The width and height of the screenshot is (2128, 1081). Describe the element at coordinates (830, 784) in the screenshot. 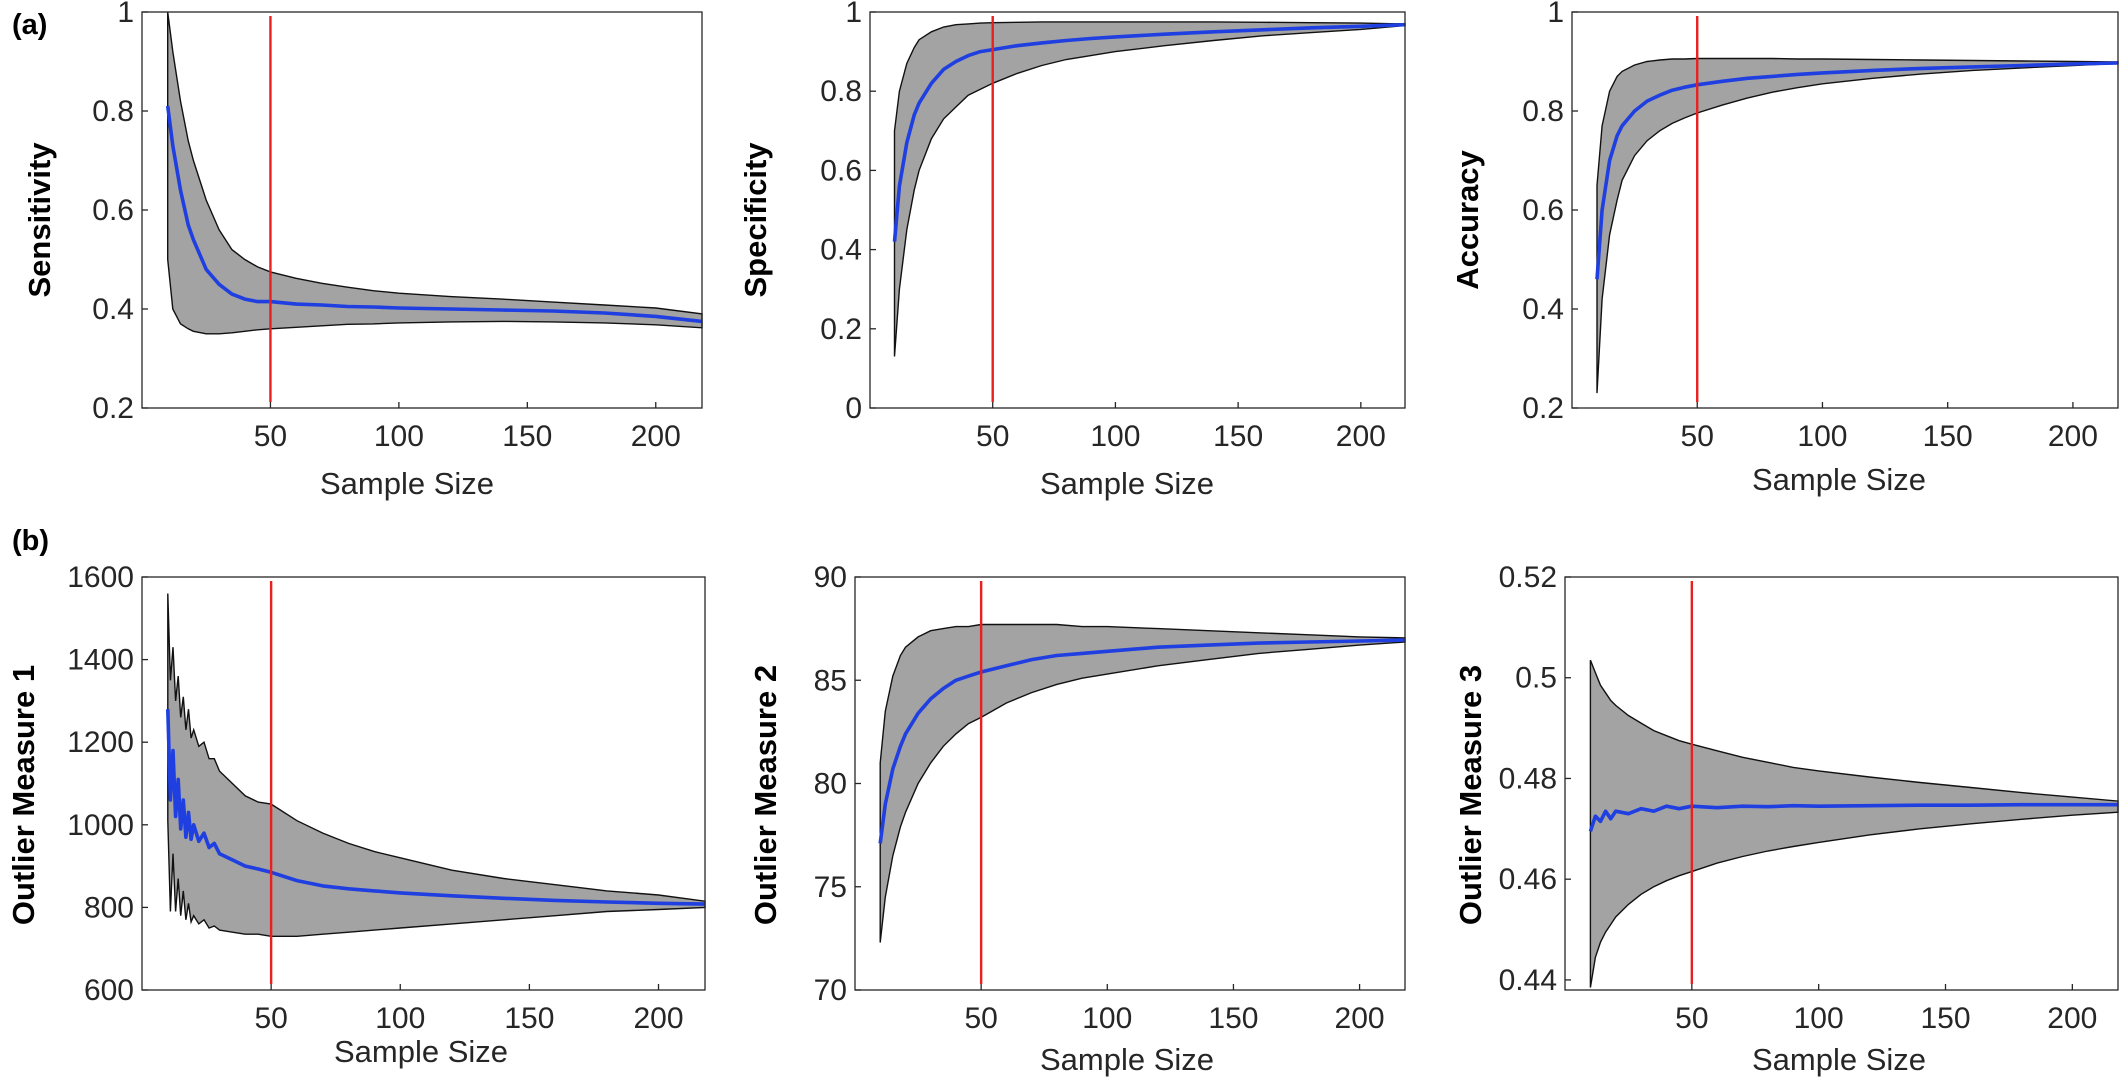

I see `outlier-measure-2-y-tick-label: 80` at that location.